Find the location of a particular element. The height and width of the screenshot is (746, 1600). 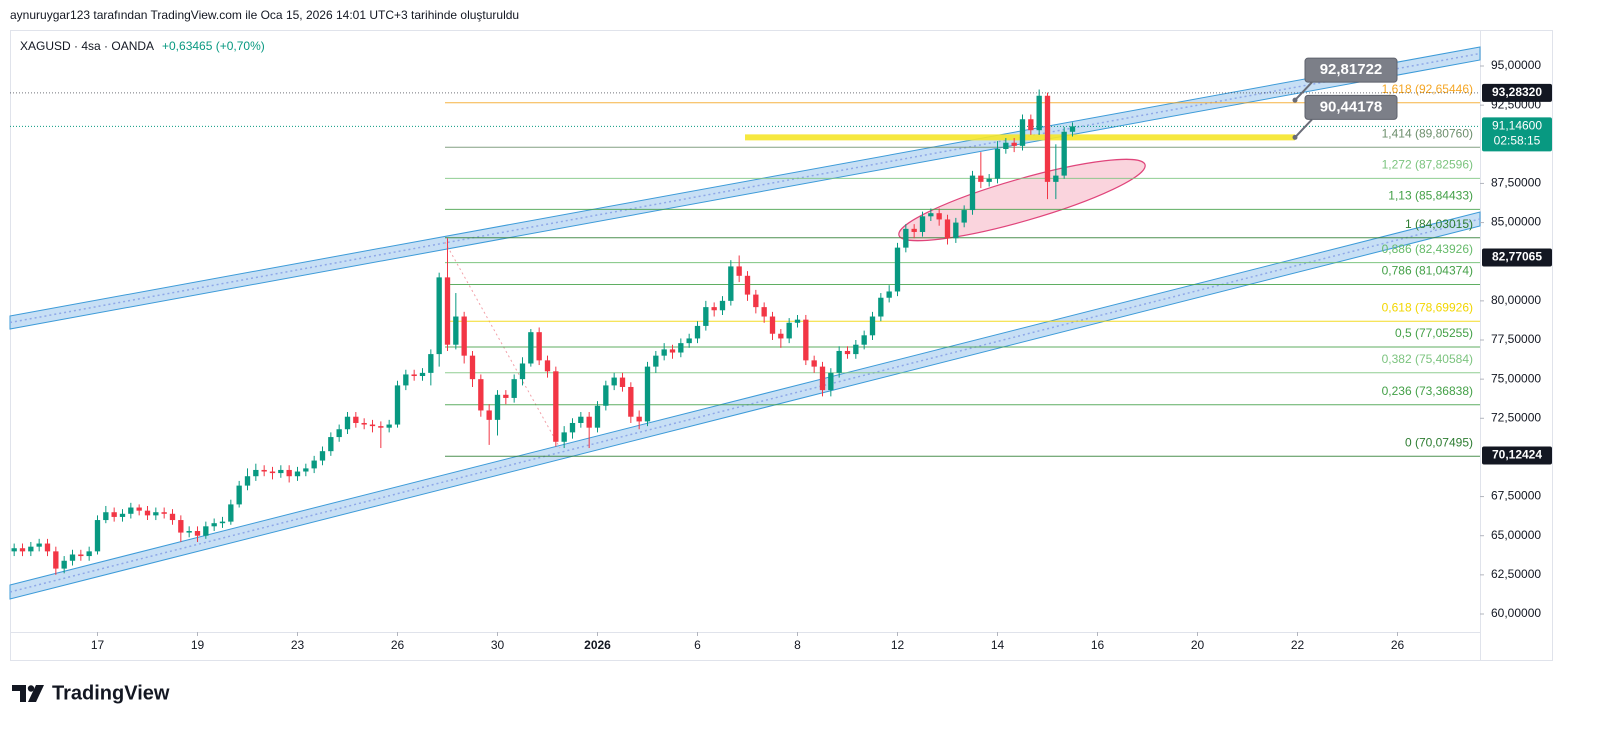

last-price-label: 91,14600 is located at coordinates (1517, 126).